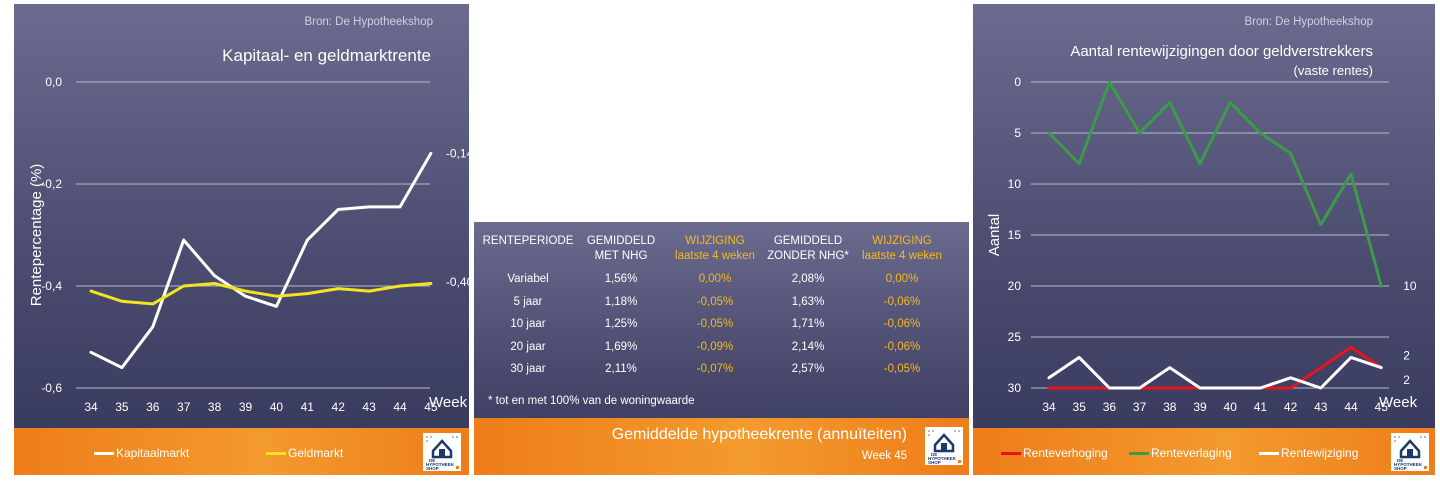  I want to click on series-end-label: 10, so click(1410, 286).